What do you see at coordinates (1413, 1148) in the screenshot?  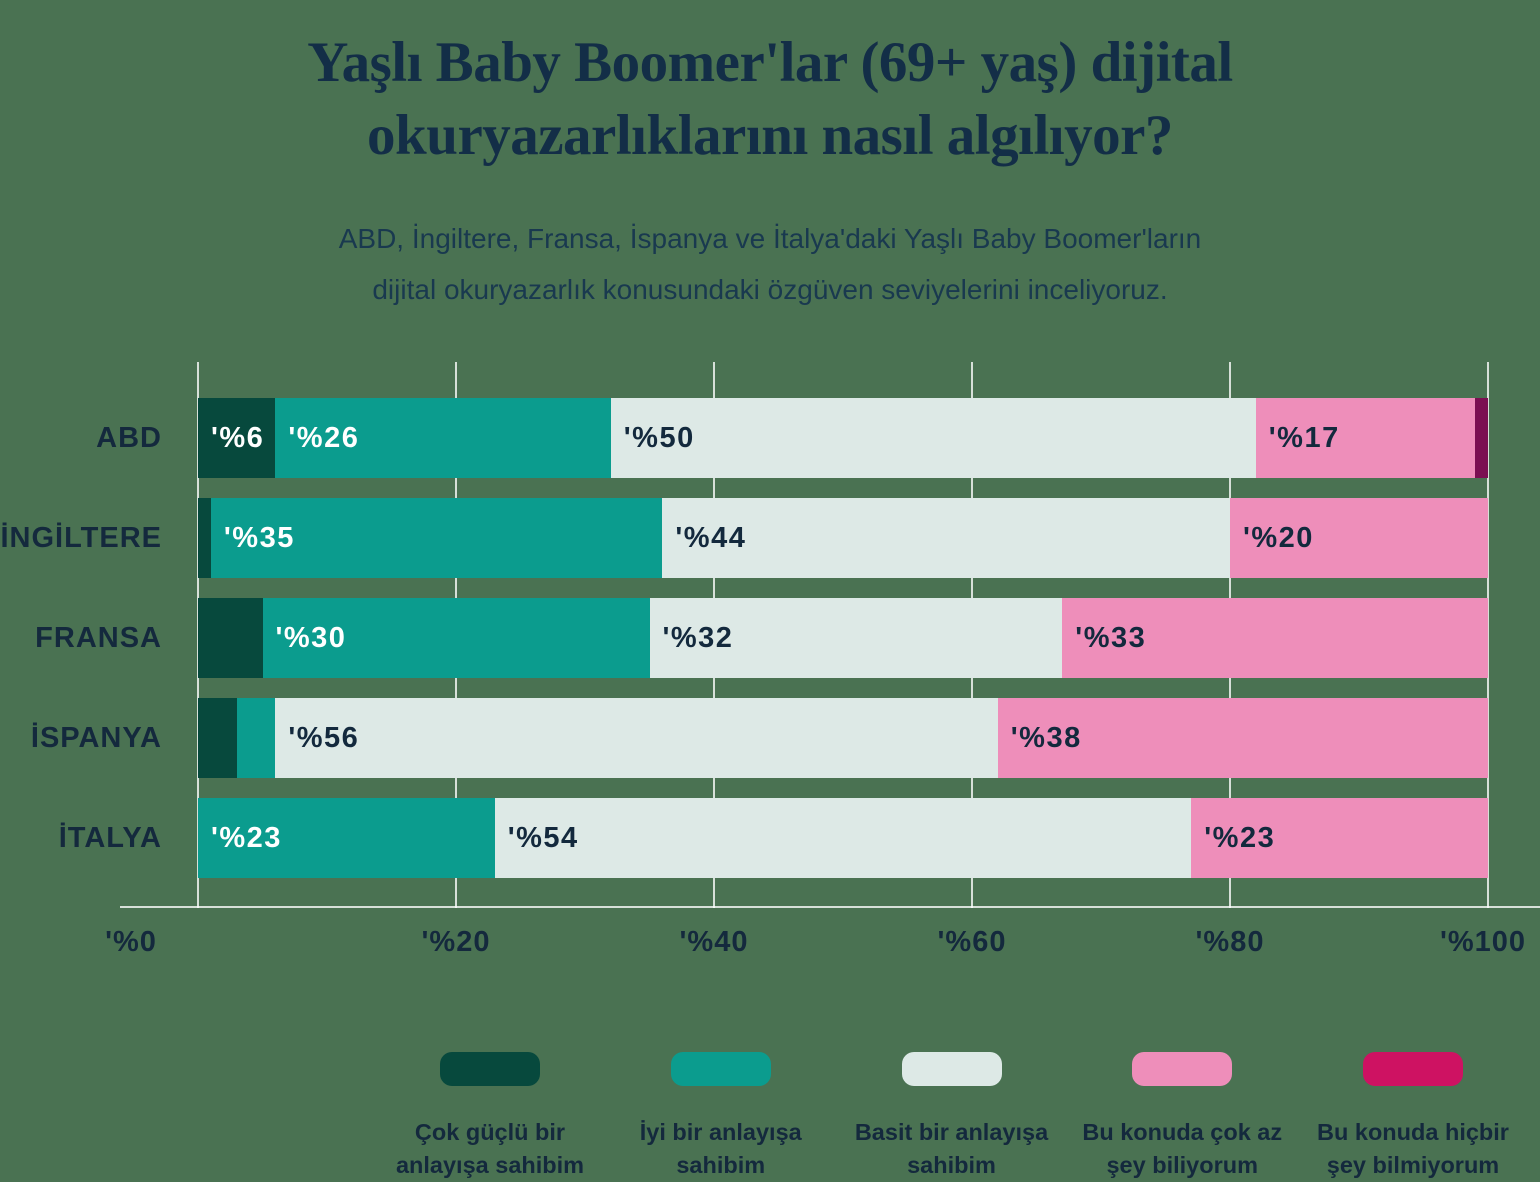 I see `legend-label: Bu konuda hiçbir şey bilmiyorum` at bounding box center [1413, 1148].